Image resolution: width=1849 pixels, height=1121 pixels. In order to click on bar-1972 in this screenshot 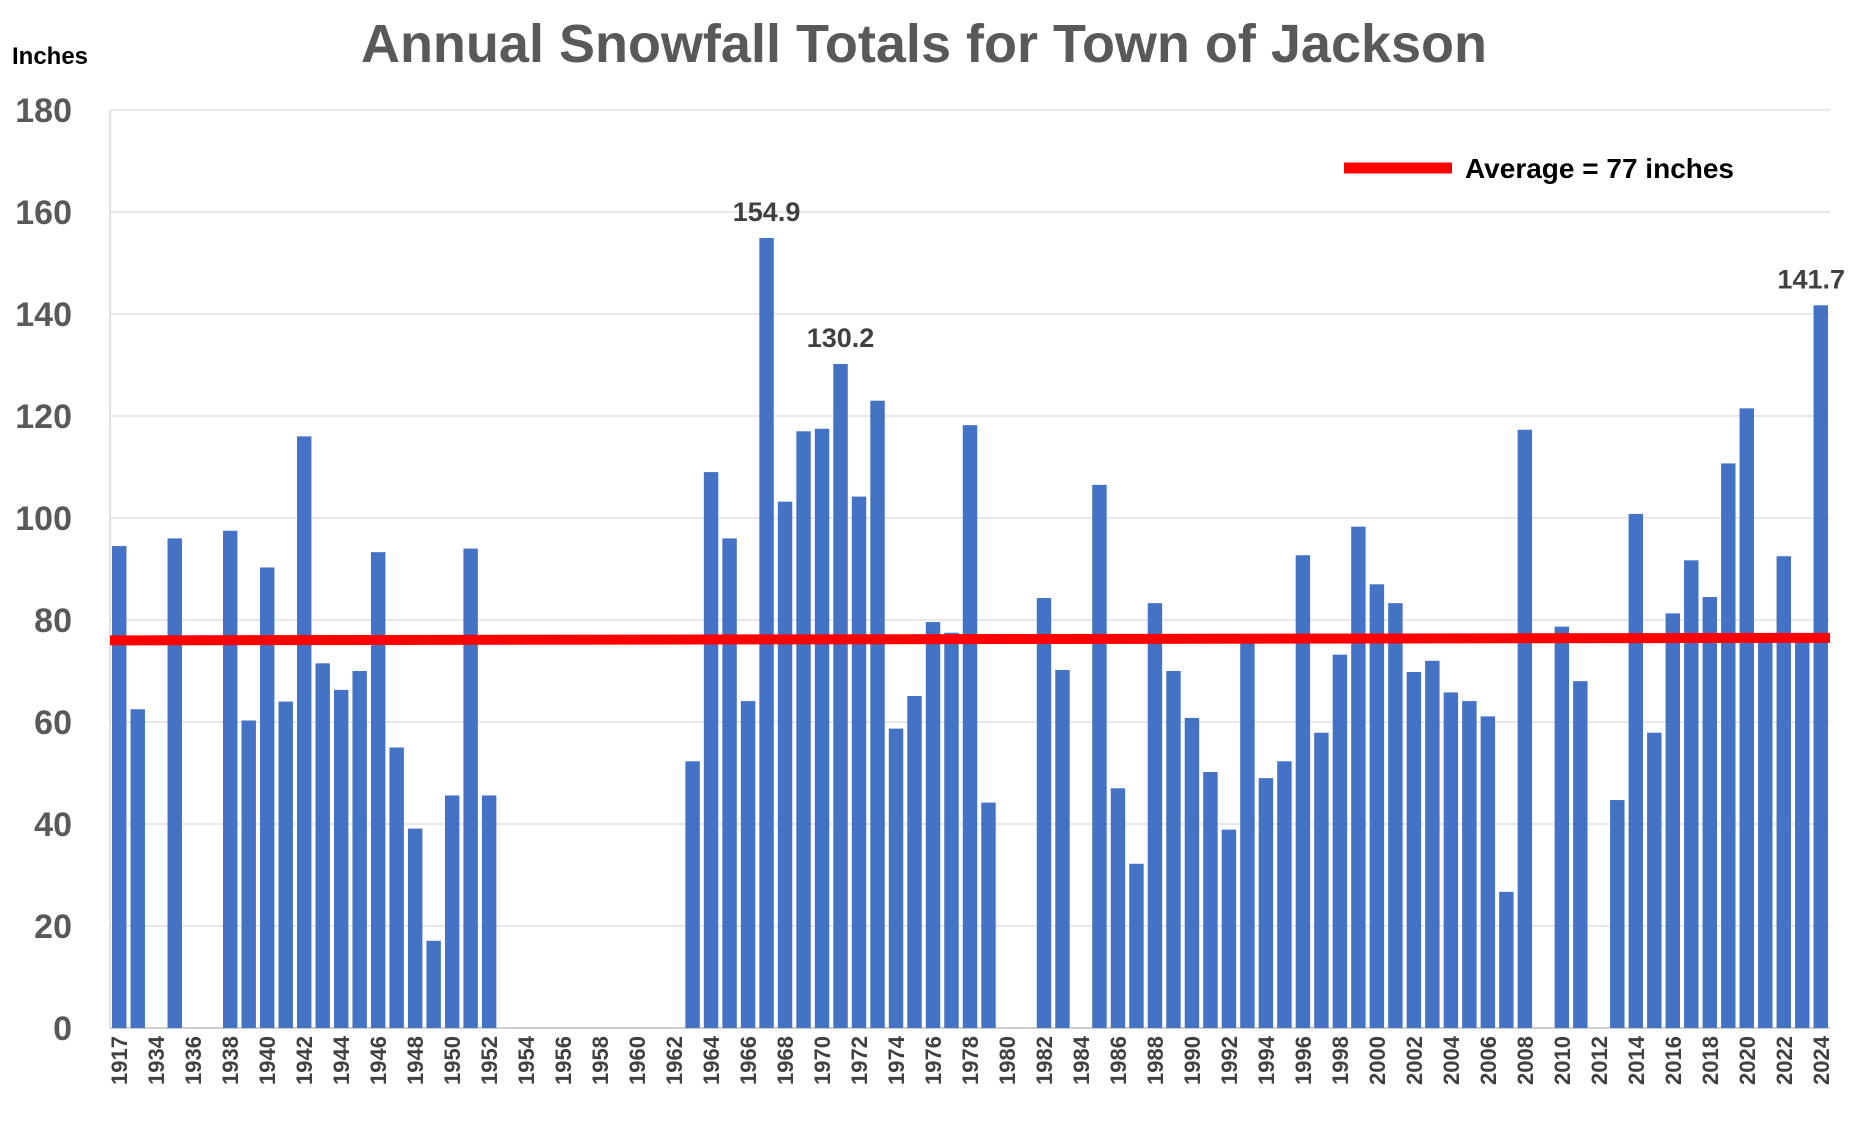, I will do `click(859, 762)`.